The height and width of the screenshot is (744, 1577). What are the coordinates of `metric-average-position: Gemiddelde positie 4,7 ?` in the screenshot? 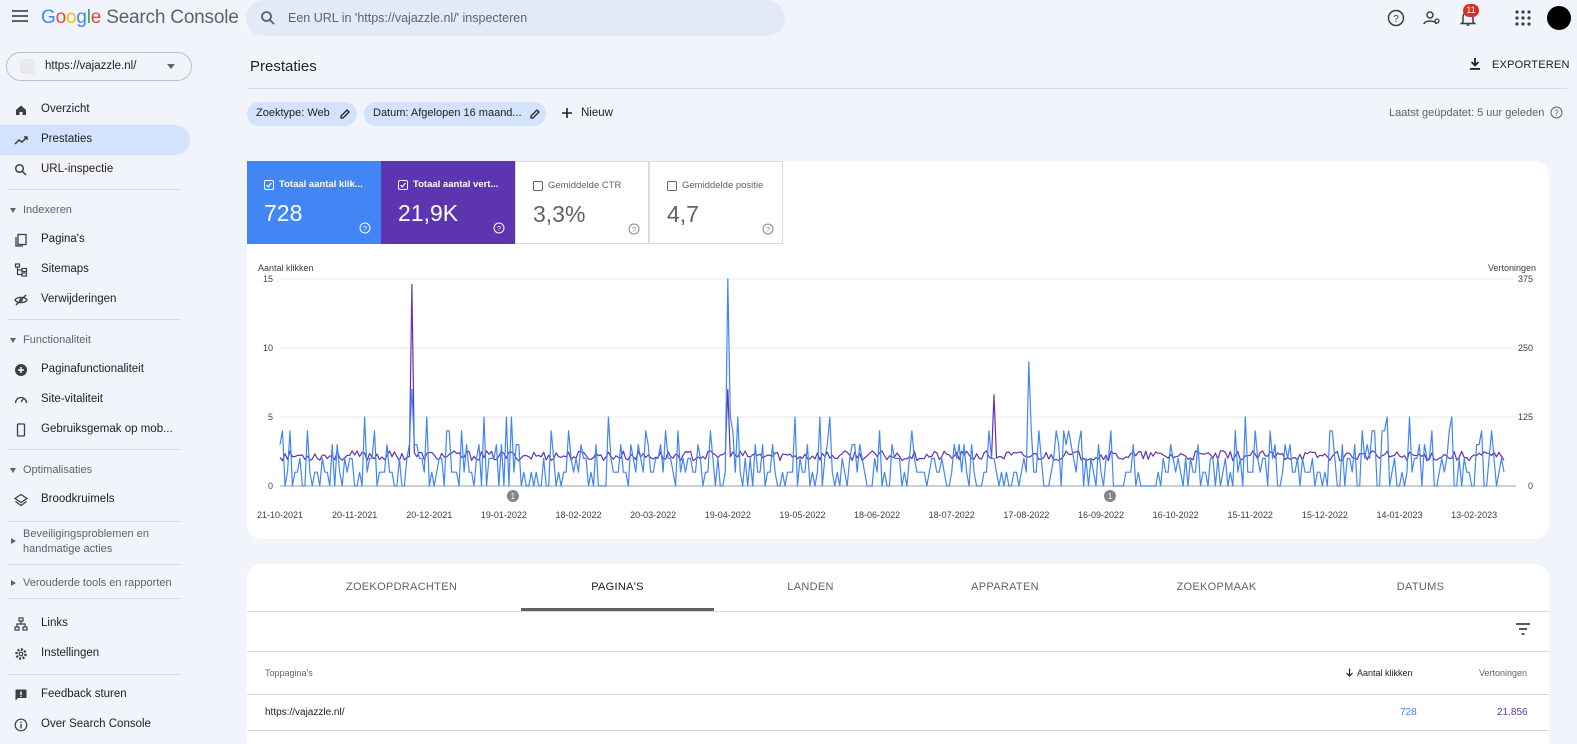 It's located at (716, 202).